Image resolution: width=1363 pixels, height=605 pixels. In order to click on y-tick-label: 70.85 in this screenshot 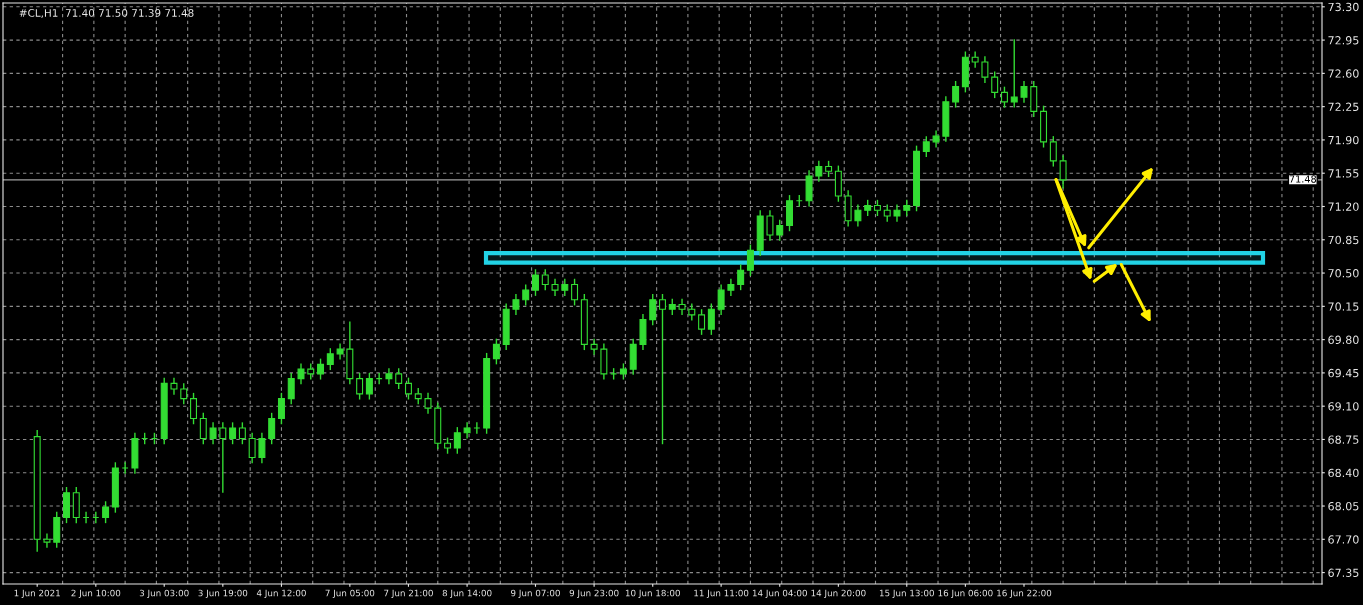, I will do `click(1343, 240)`.